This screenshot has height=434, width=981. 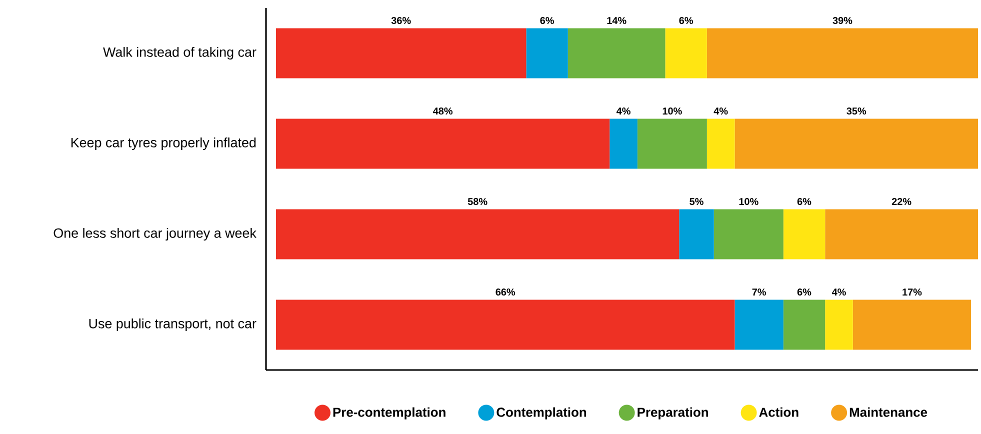 What do you see at coordinates (401, 20) in the screenshot?
I see `data-label: 36%` at bounding box center [401, 20].